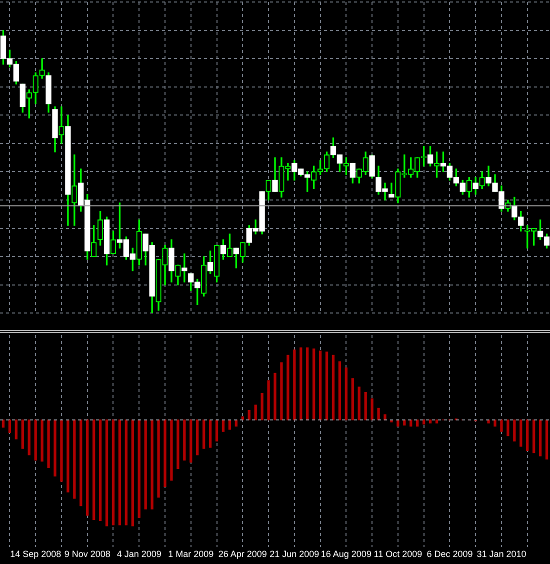  I want to click on x-tick-label: 11 Oct 2009, so click(398, 554).